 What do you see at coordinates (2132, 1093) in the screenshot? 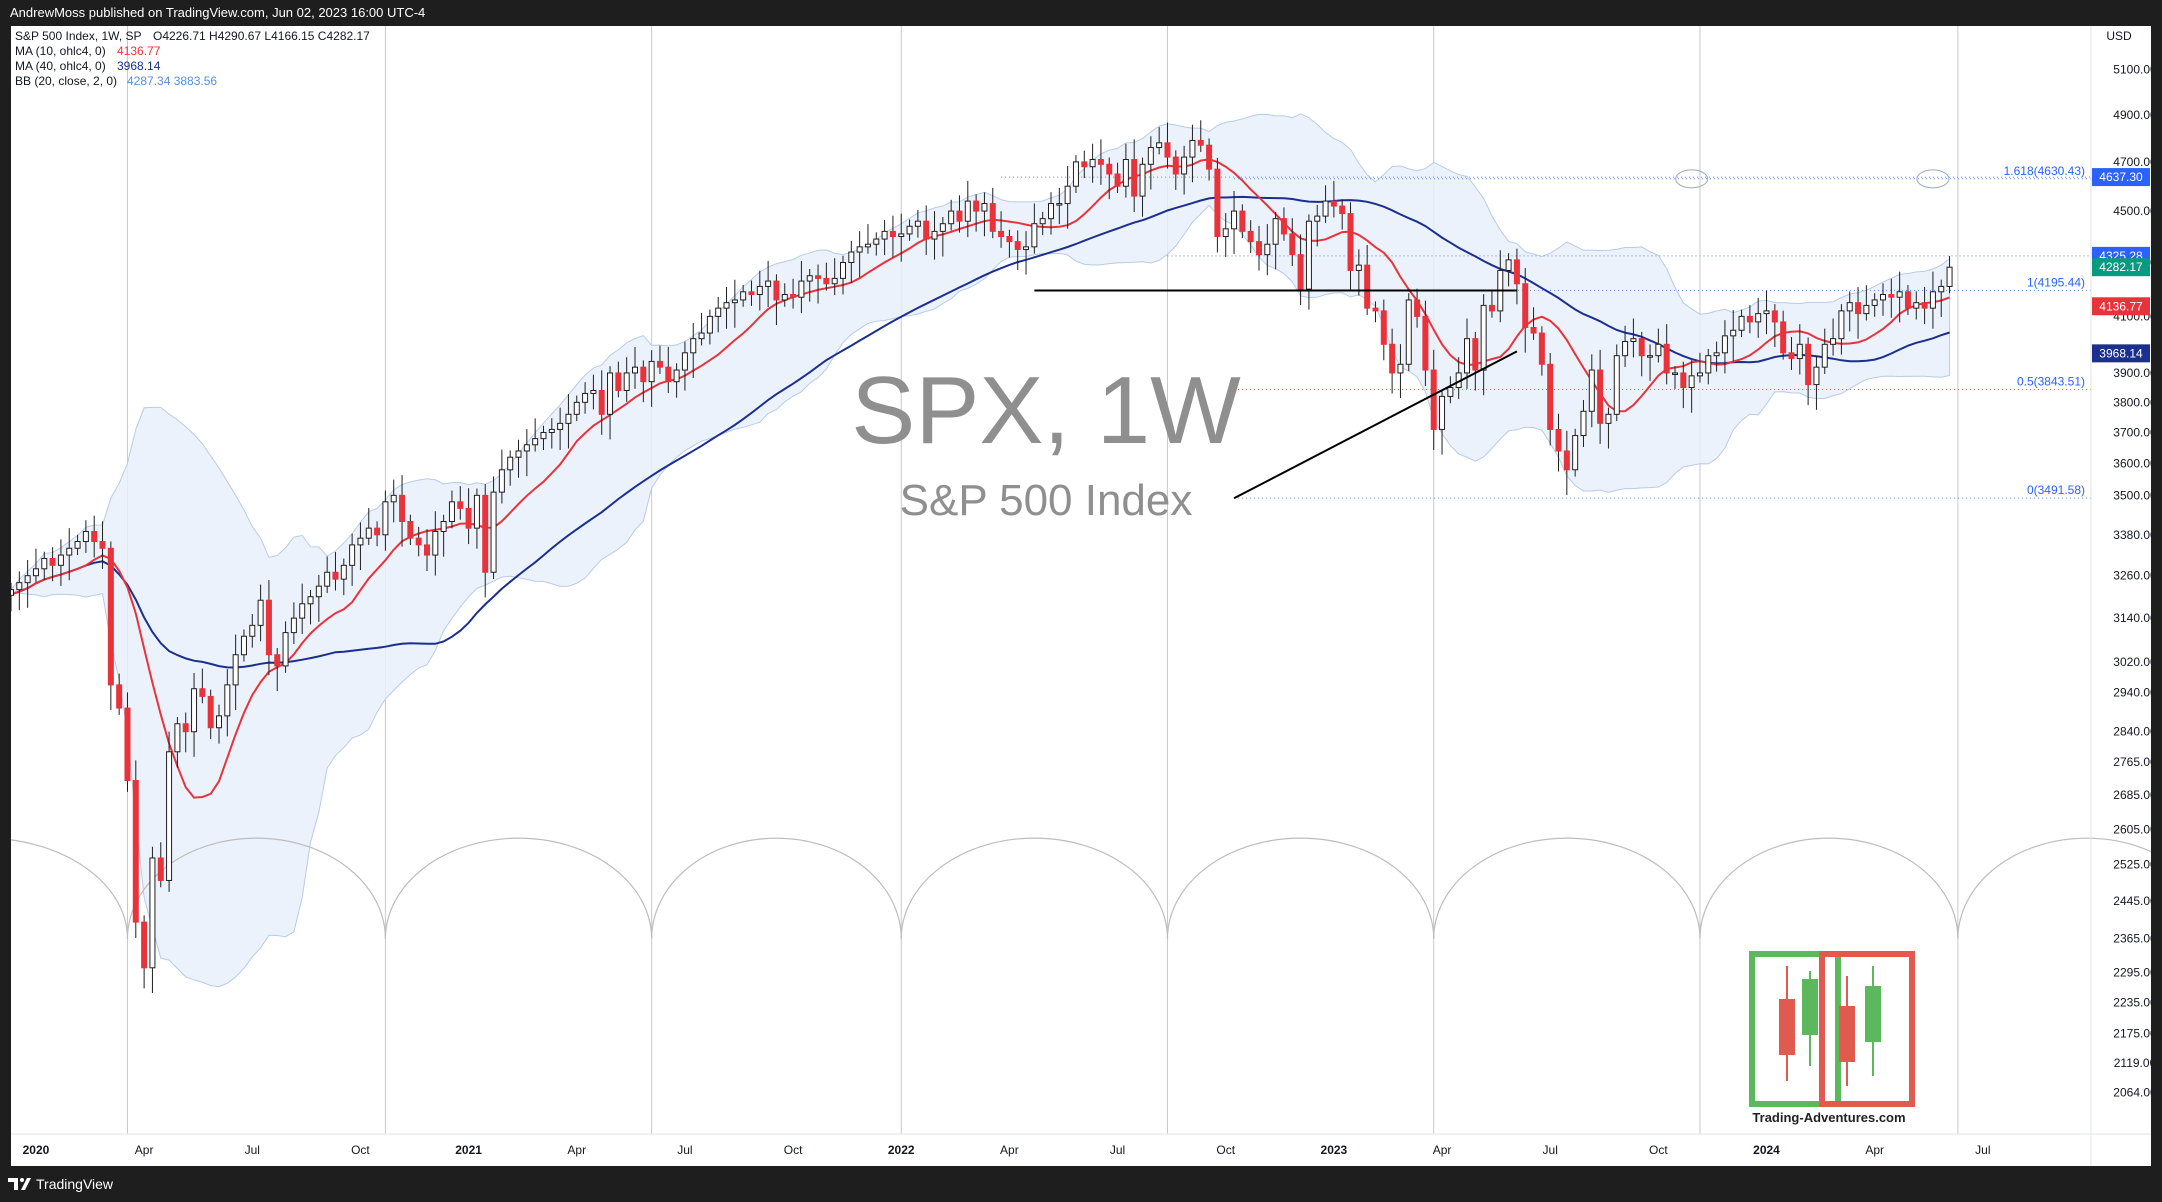
I see `y-tick-label: 2064.00` at bounding box center [2132, 1093].